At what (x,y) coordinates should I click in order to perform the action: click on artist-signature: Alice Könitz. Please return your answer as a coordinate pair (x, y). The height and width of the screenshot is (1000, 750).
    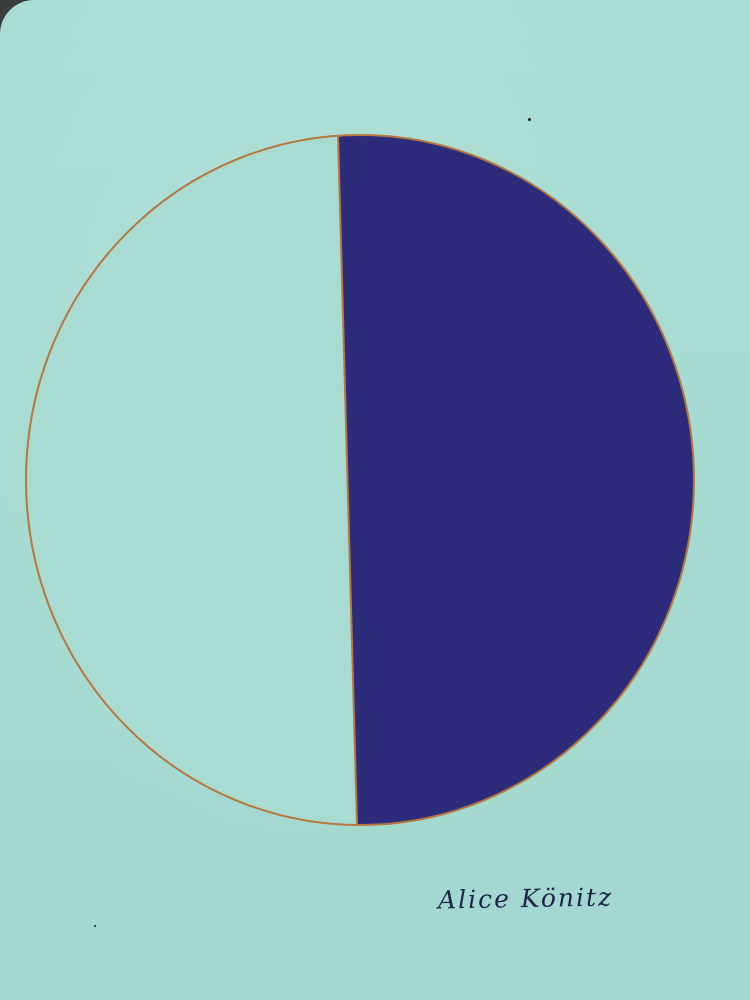
    Looking at the image, I should click on (525, 898).